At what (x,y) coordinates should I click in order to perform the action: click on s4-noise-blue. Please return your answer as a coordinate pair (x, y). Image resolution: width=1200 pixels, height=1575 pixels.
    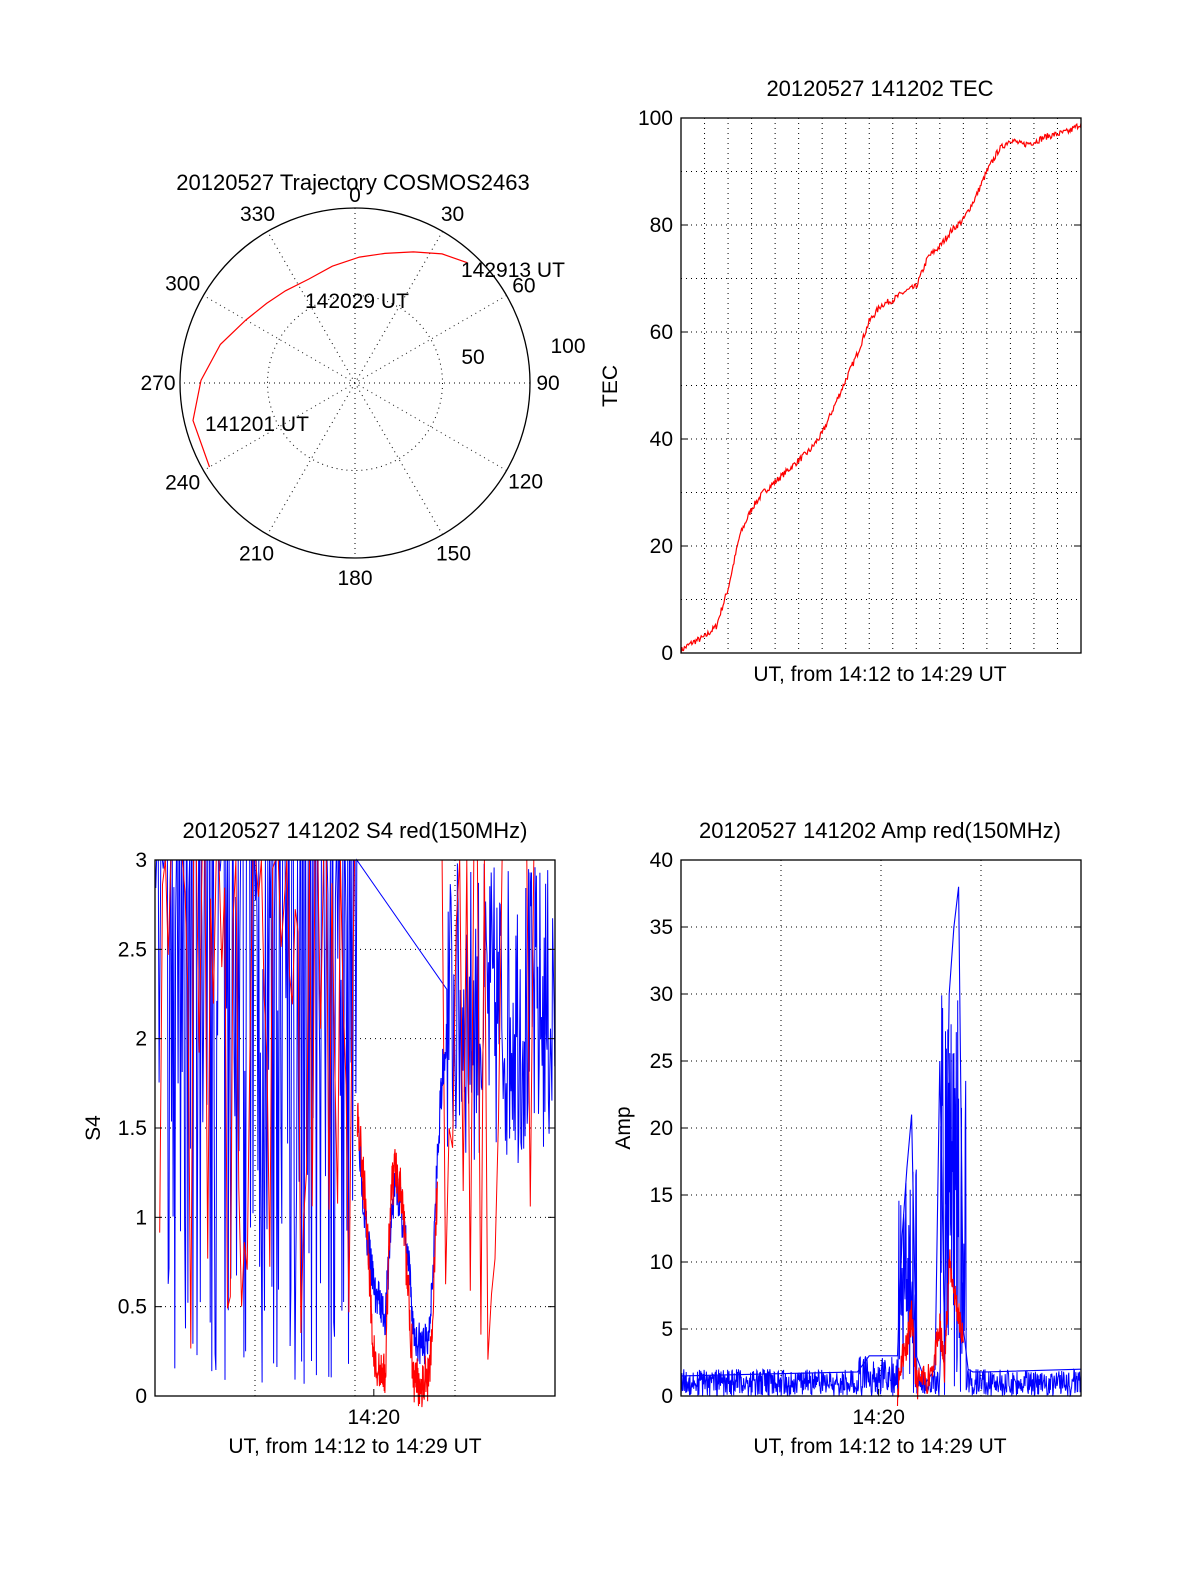
    Looking at the image, I should click on (355, 1121).